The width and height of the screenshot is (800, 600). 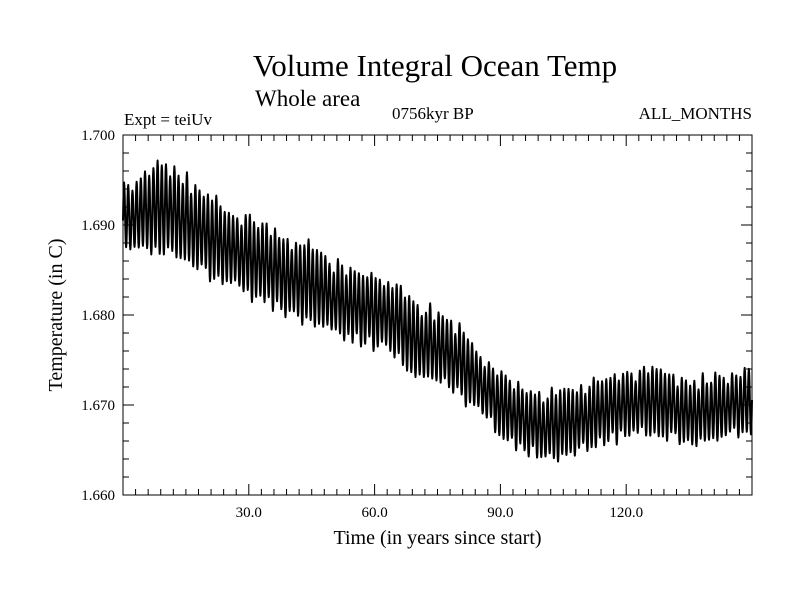 What do you see at coordinates (500, 513) in the screenshot?
I see `x-tick-label: 90.0` at bounding box center [500, 513].